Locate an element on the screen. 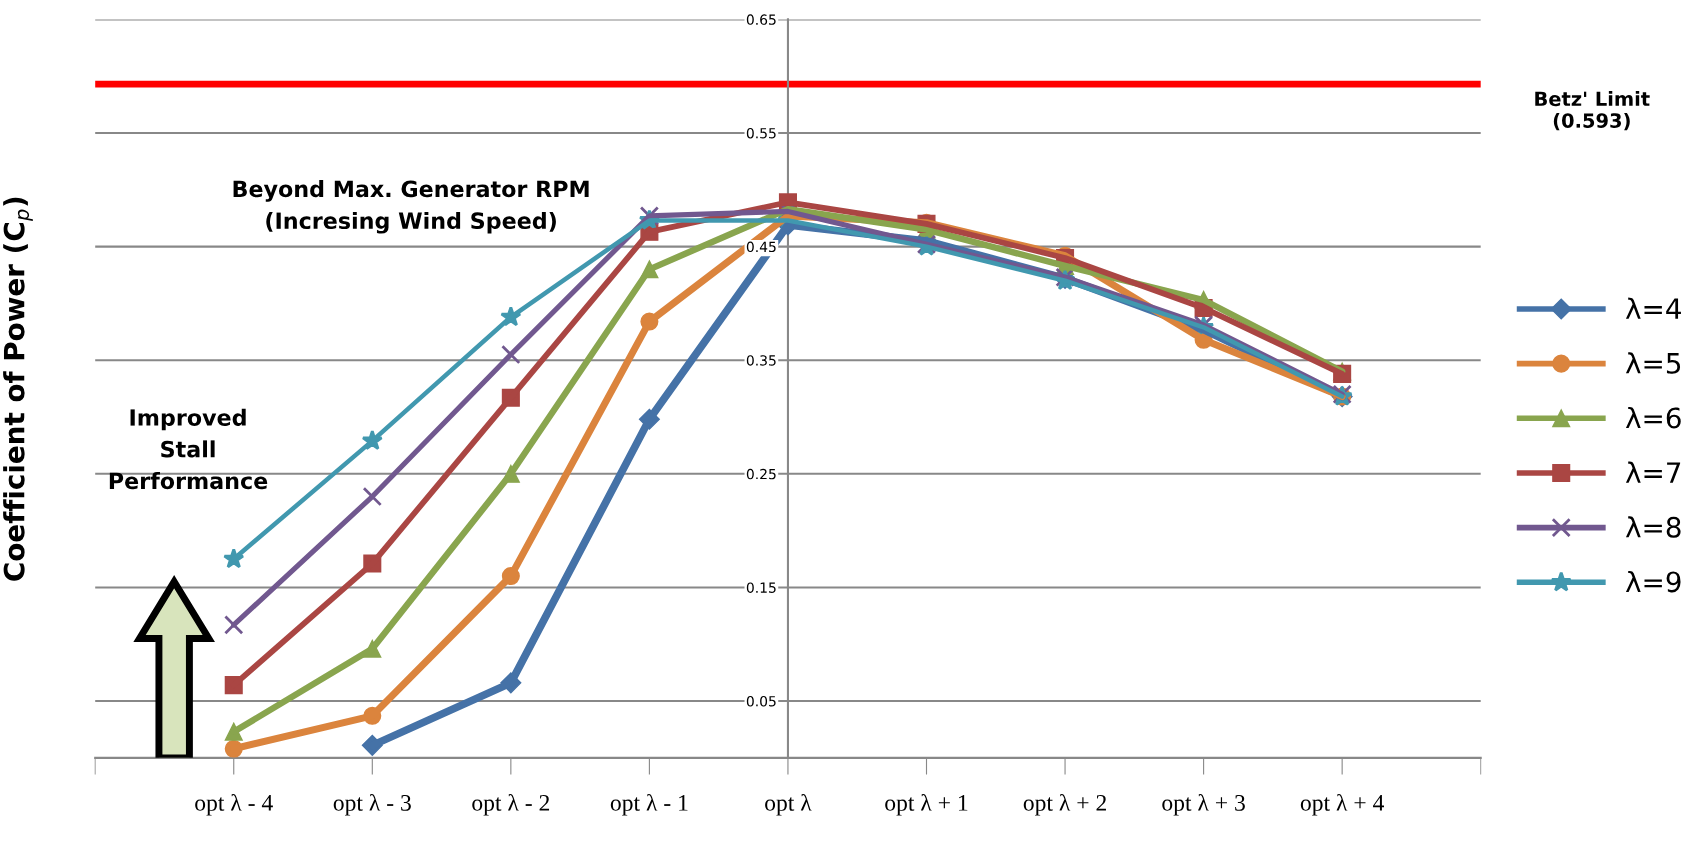  x-tick-label: opt λ is located at coordinates (788, 804).